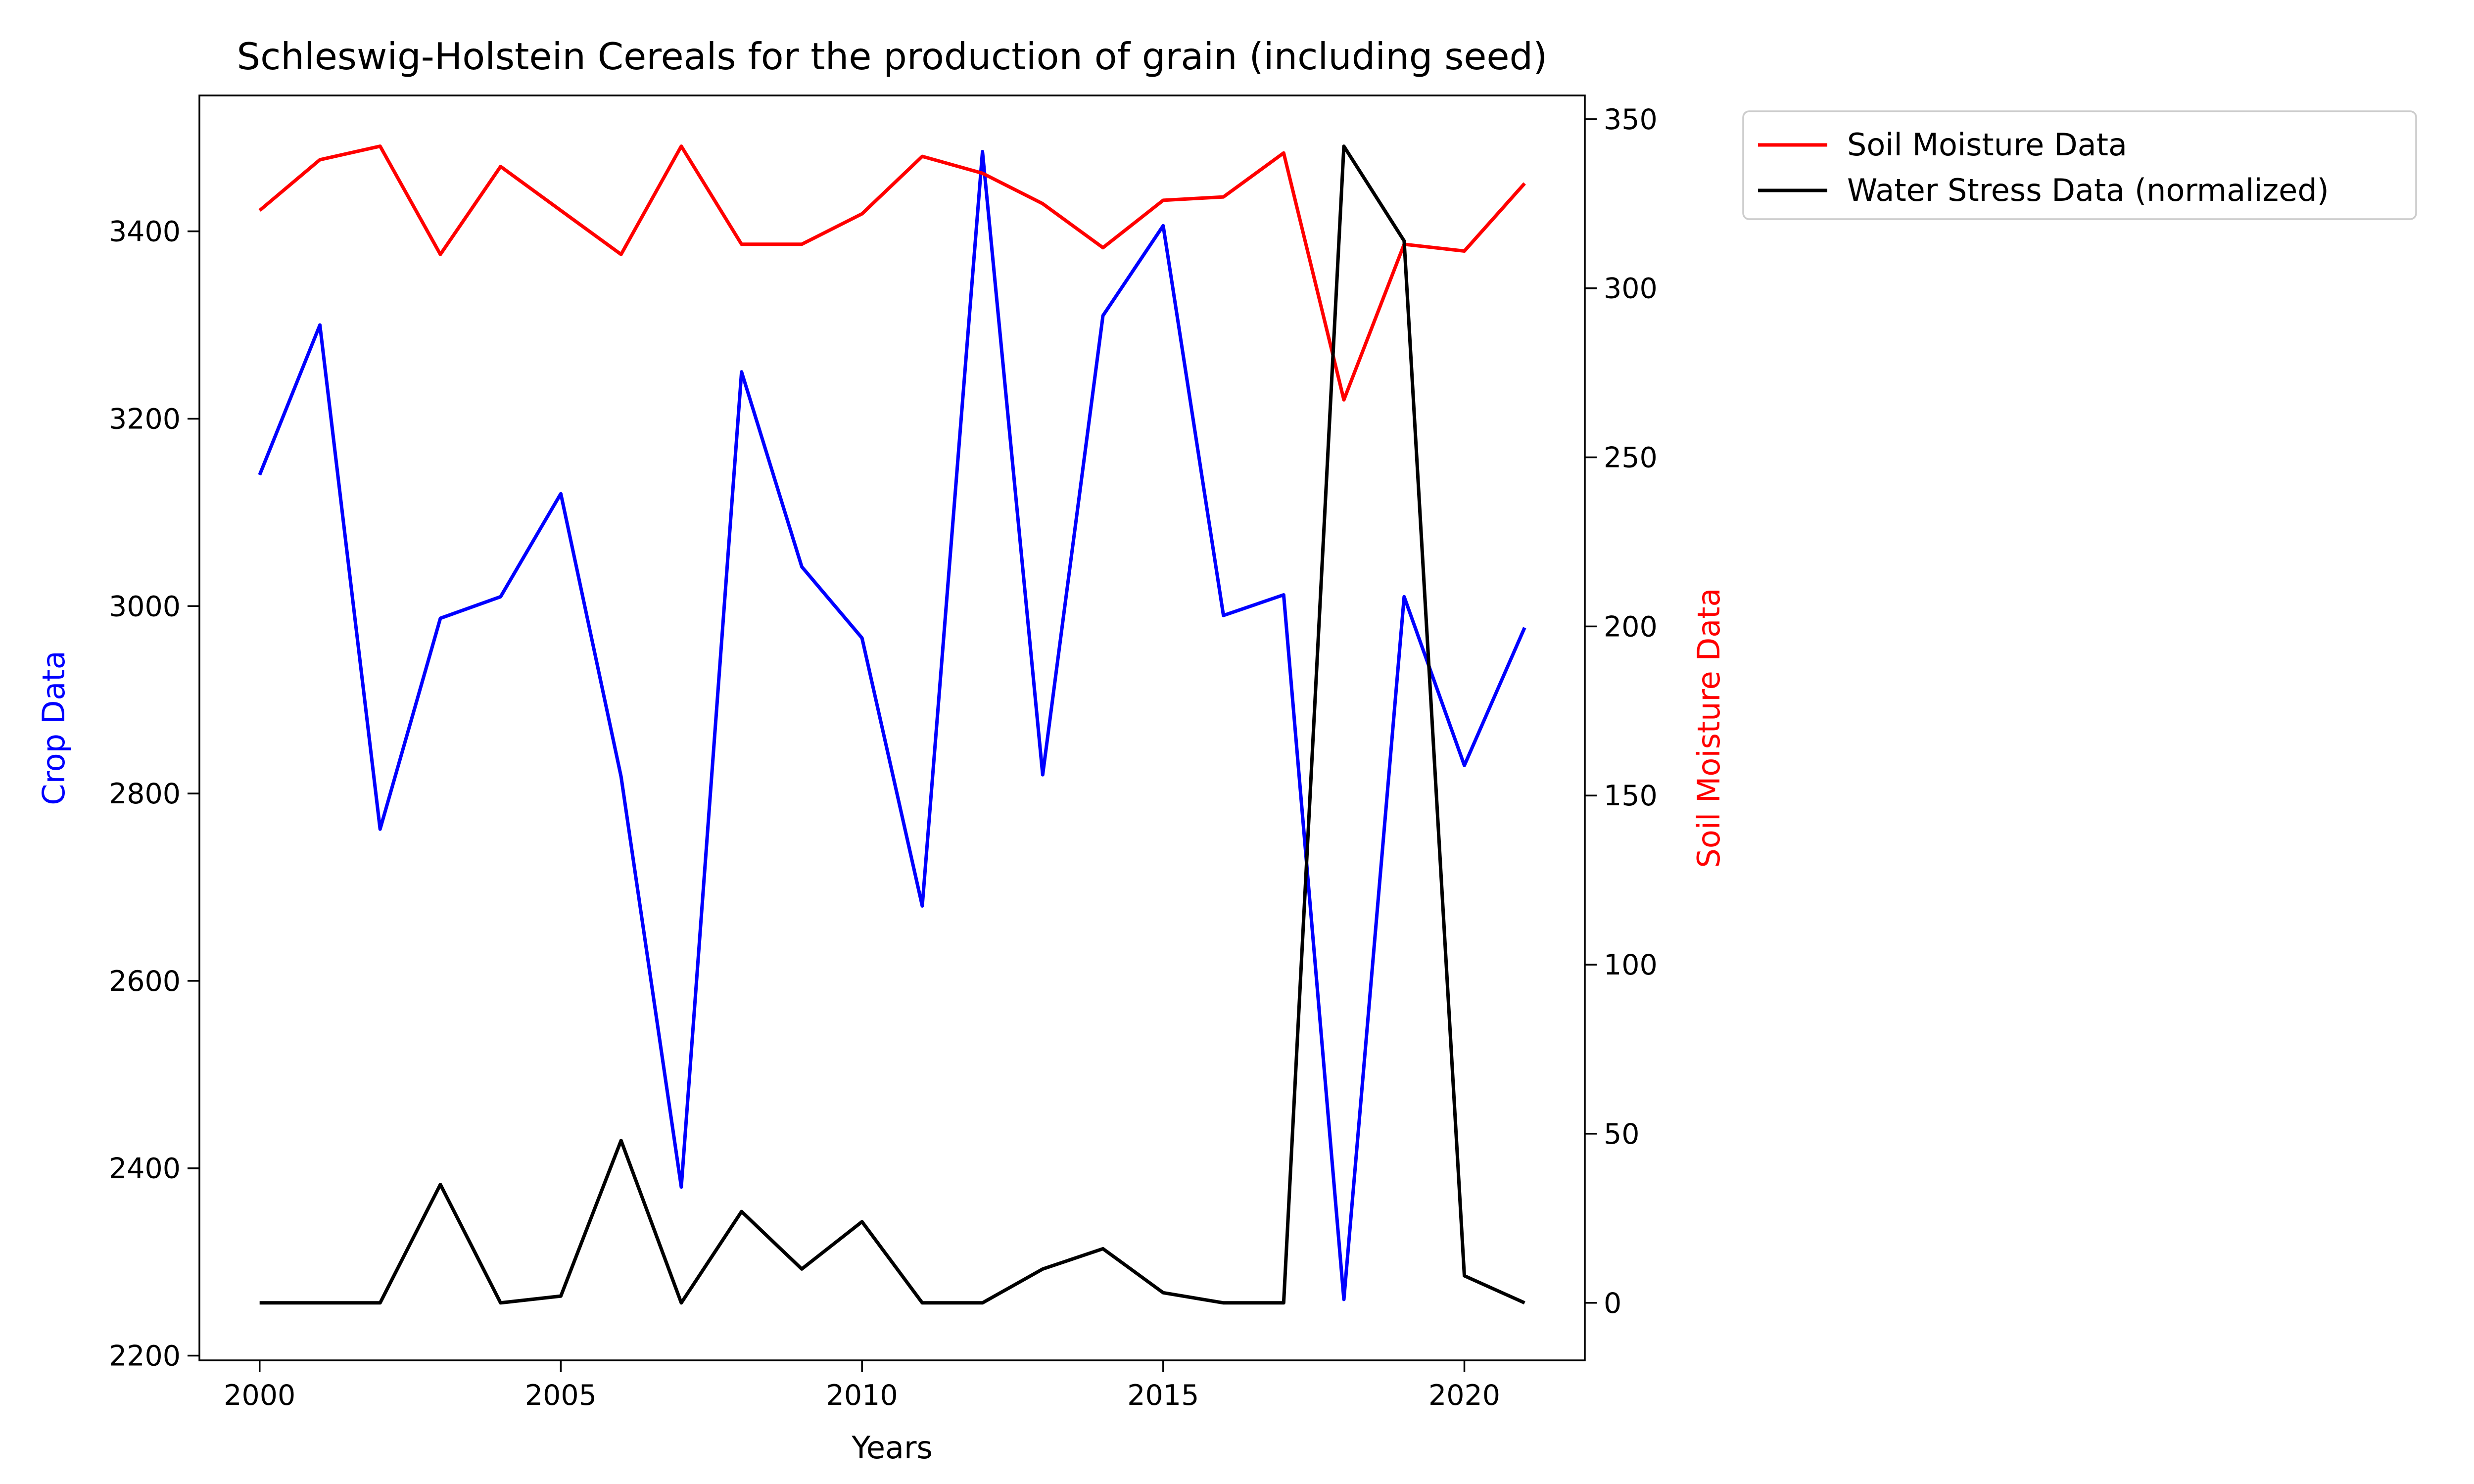 The image size is (2474, 1484). What do you see at coordinates (561, 1395) in the screenshot?
I see `x-tick-label: 2005` at bounding box center [561, 1395].